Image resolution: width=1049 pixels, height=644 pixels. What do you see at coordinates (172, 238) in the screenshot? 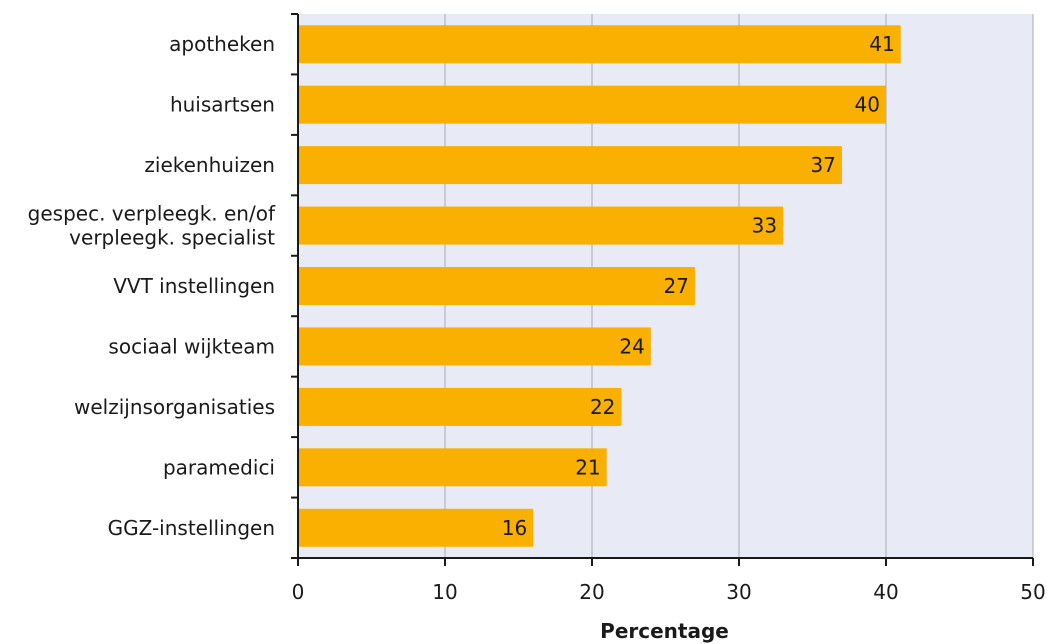
I see `category-label: verpleegk. specialist` at bounding box center [172, 238].